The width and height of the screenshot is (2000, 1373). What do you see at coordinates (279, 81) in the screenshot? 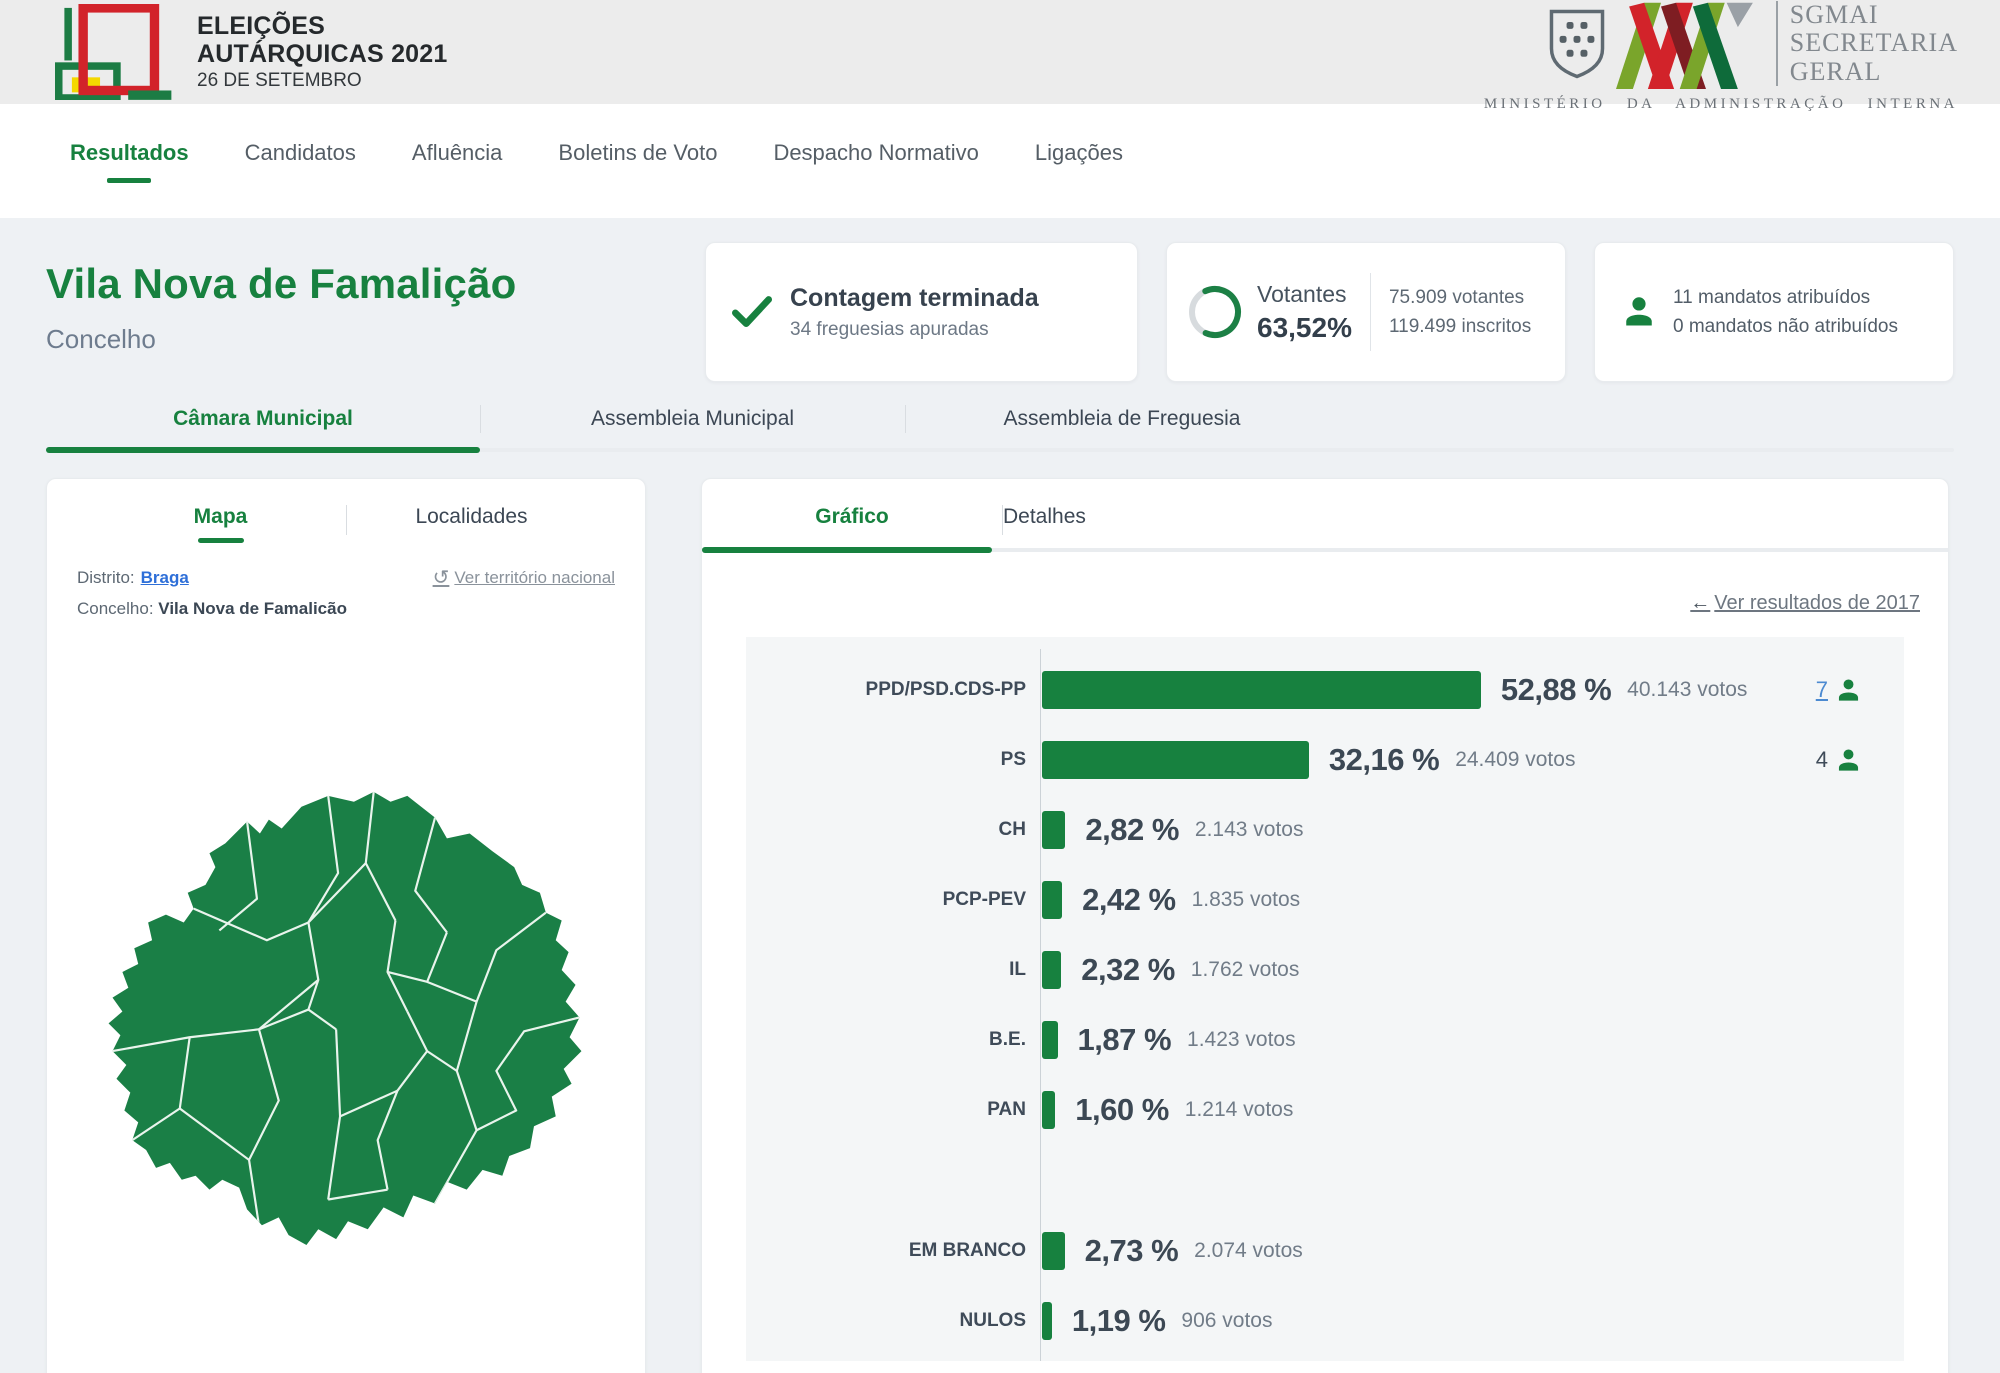
I see `logo-line3: 26 DE SETEMBRO` at bounding box center [279, 81].